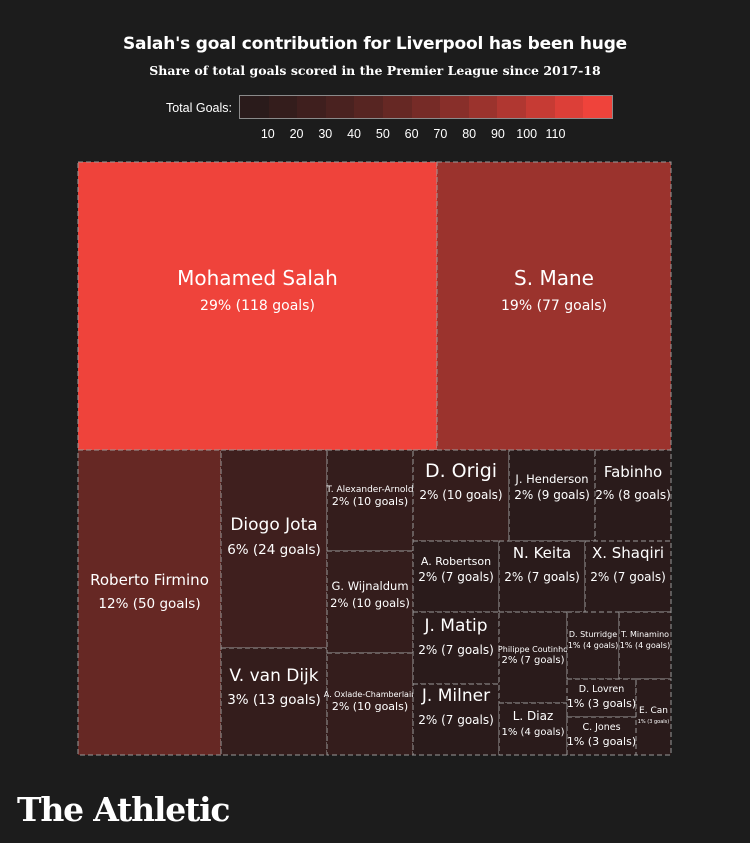 Image resolution: width=750 pixels, height=843 pixels. Describe the element at coordinates (267, 134) in the screenshot. I see `legend-tick-label: 10` at that location.